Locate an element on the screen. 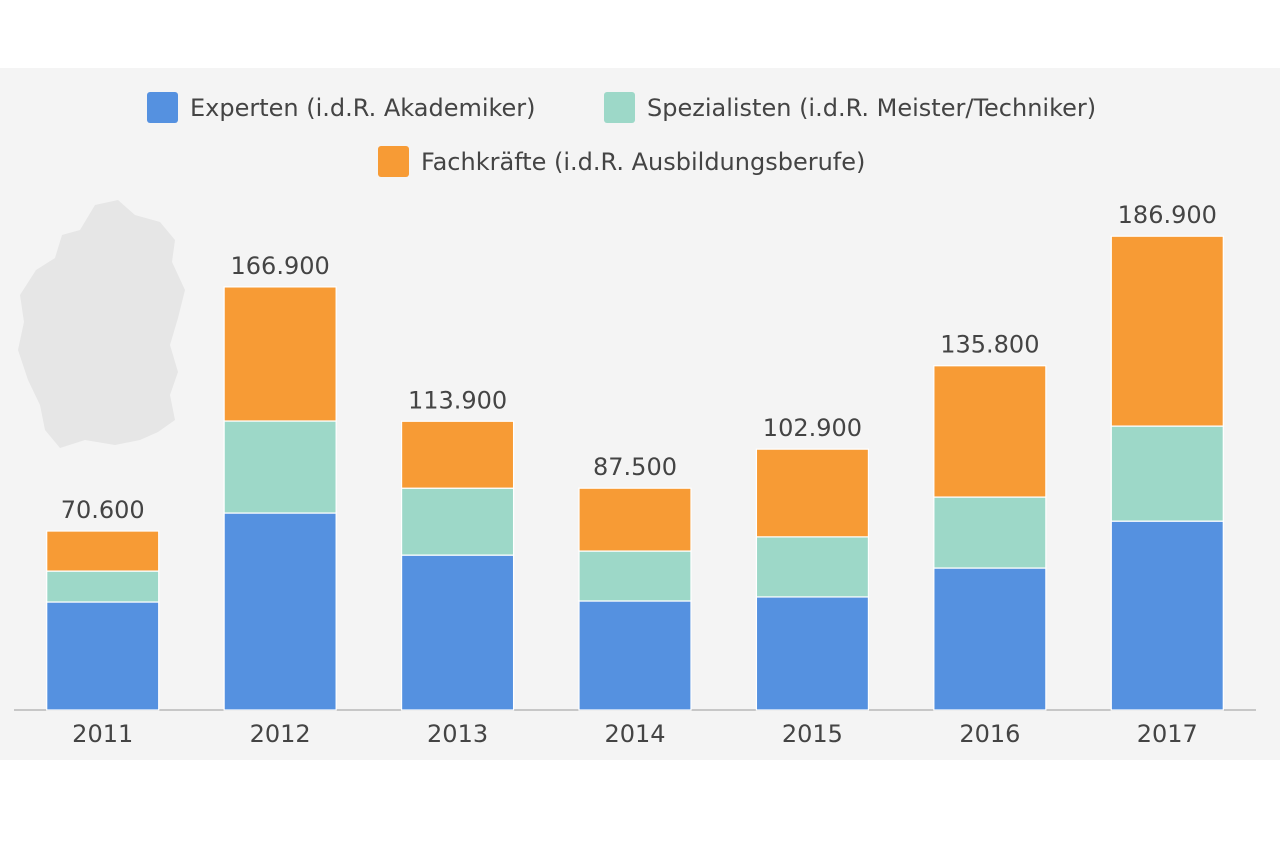  total-label: 186.900 is located at coordinates (1167, 215).